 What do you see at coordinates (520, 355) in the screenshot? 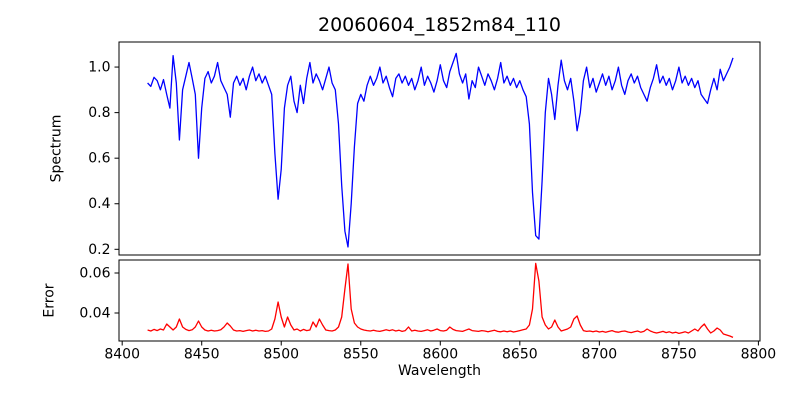
I see `x-tick-label: 8650` at bounding box center [520, 355].